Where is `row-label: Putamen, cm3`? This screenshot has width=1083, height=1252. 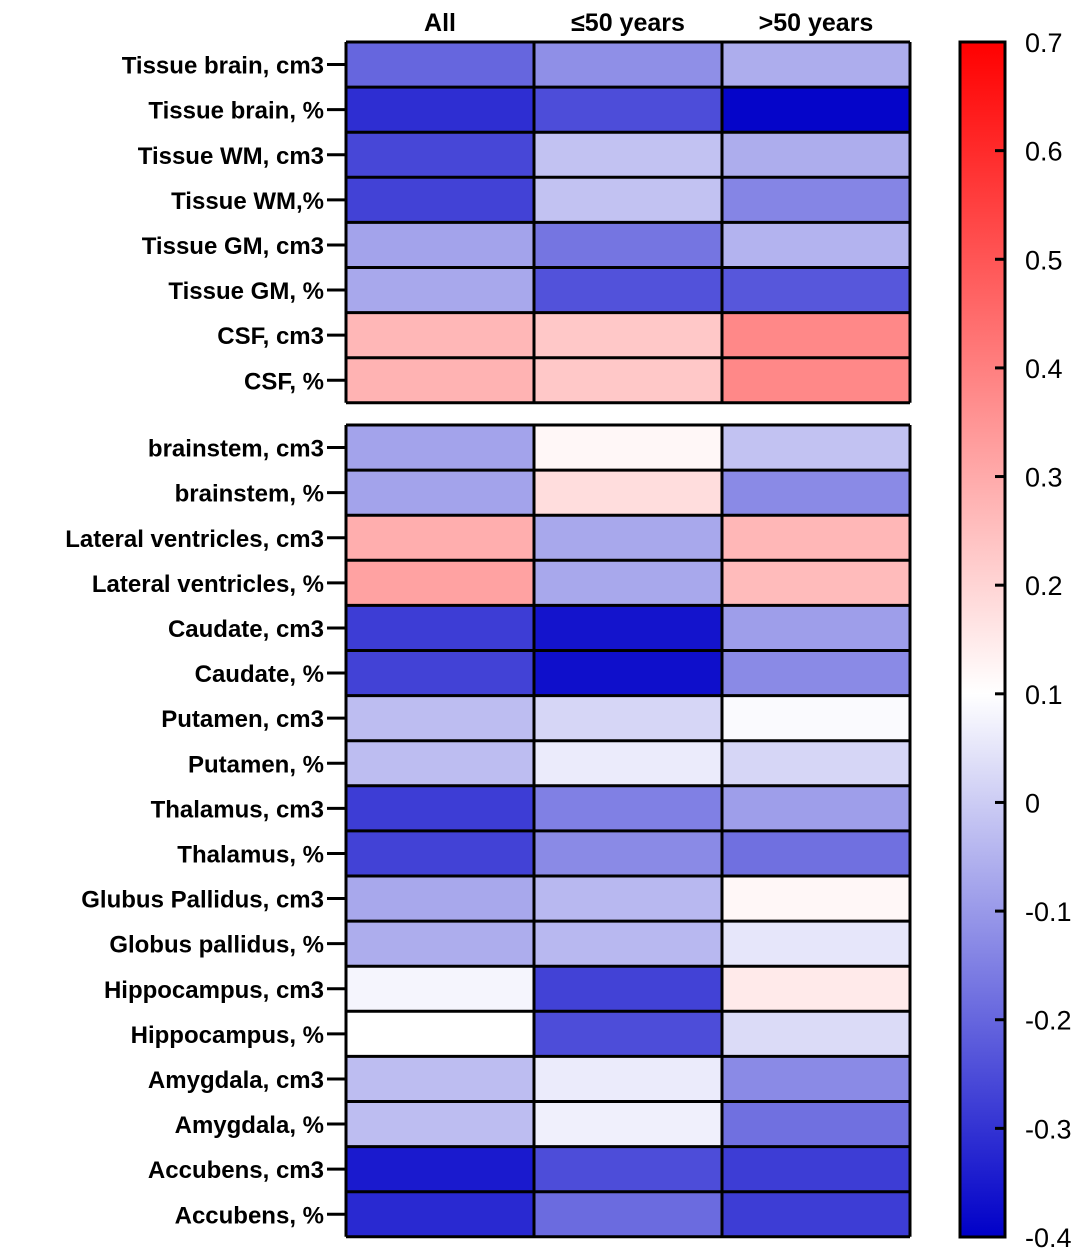 row-label: Putamen, cm3 is located at coordinates (242, 719).